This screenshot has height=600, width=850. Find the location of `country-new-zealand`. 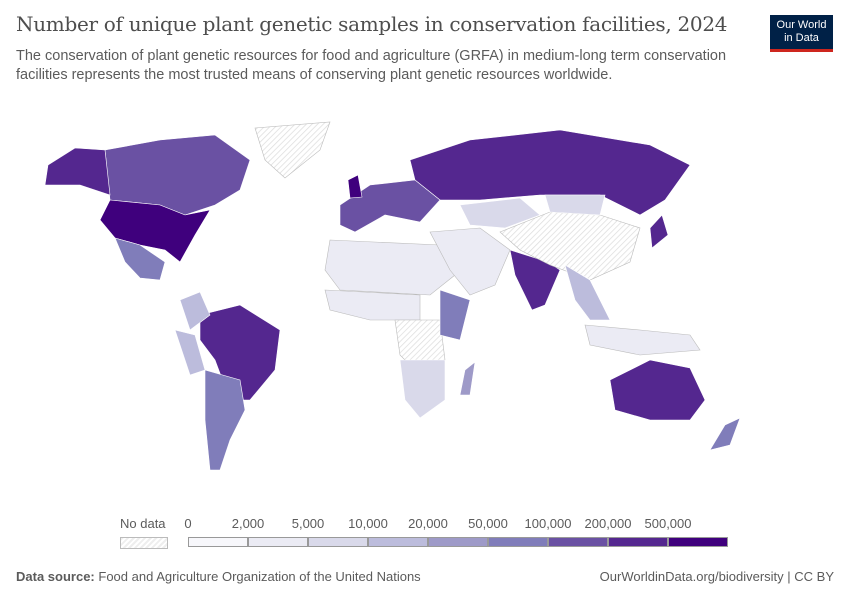

country-new-zealand is located at coordinates (725, 434).